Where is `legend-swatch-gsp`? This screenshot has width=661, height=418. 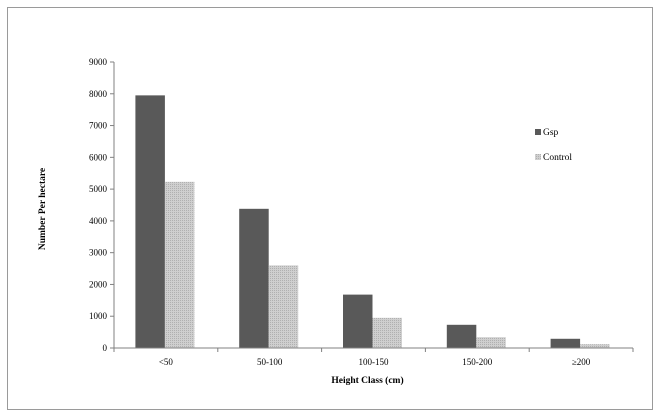
legend-swatch-gsp is located at coordinates (538, 132).